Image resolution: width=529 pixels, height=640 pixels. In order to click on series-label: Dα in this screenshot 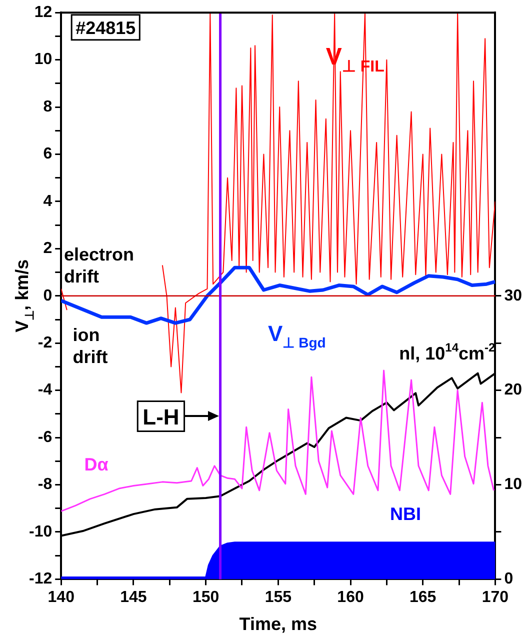, I will do `click(96, 464)`.